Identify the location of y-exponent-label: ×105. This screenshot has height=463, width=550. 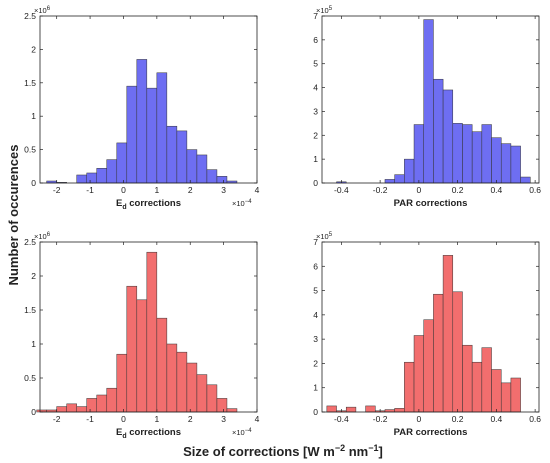
(324, 10).